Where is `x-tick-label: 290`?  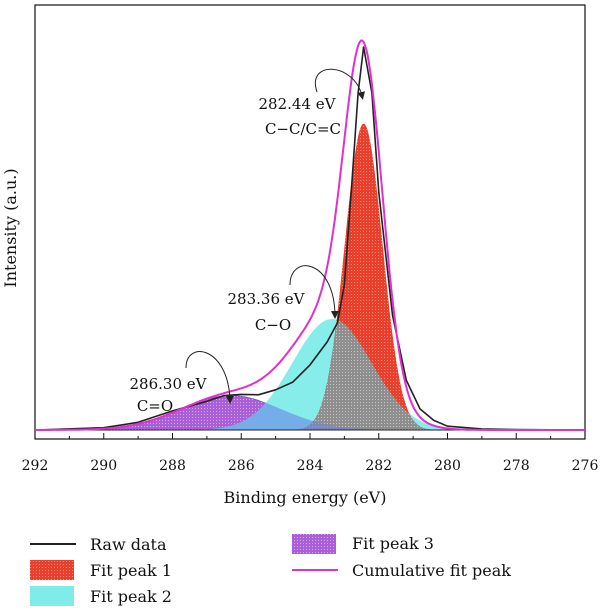 x-tick-label: 290 is located at coordinates (103, 466).